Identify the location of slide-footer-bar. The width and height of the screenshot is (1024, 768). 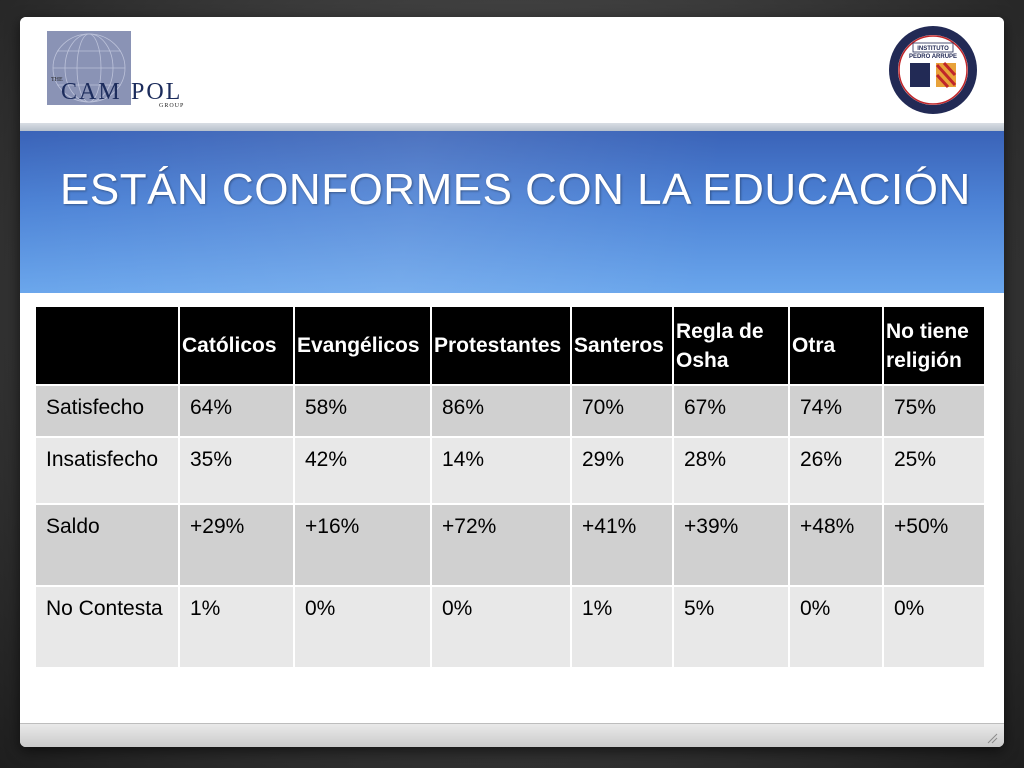
(512, 735).